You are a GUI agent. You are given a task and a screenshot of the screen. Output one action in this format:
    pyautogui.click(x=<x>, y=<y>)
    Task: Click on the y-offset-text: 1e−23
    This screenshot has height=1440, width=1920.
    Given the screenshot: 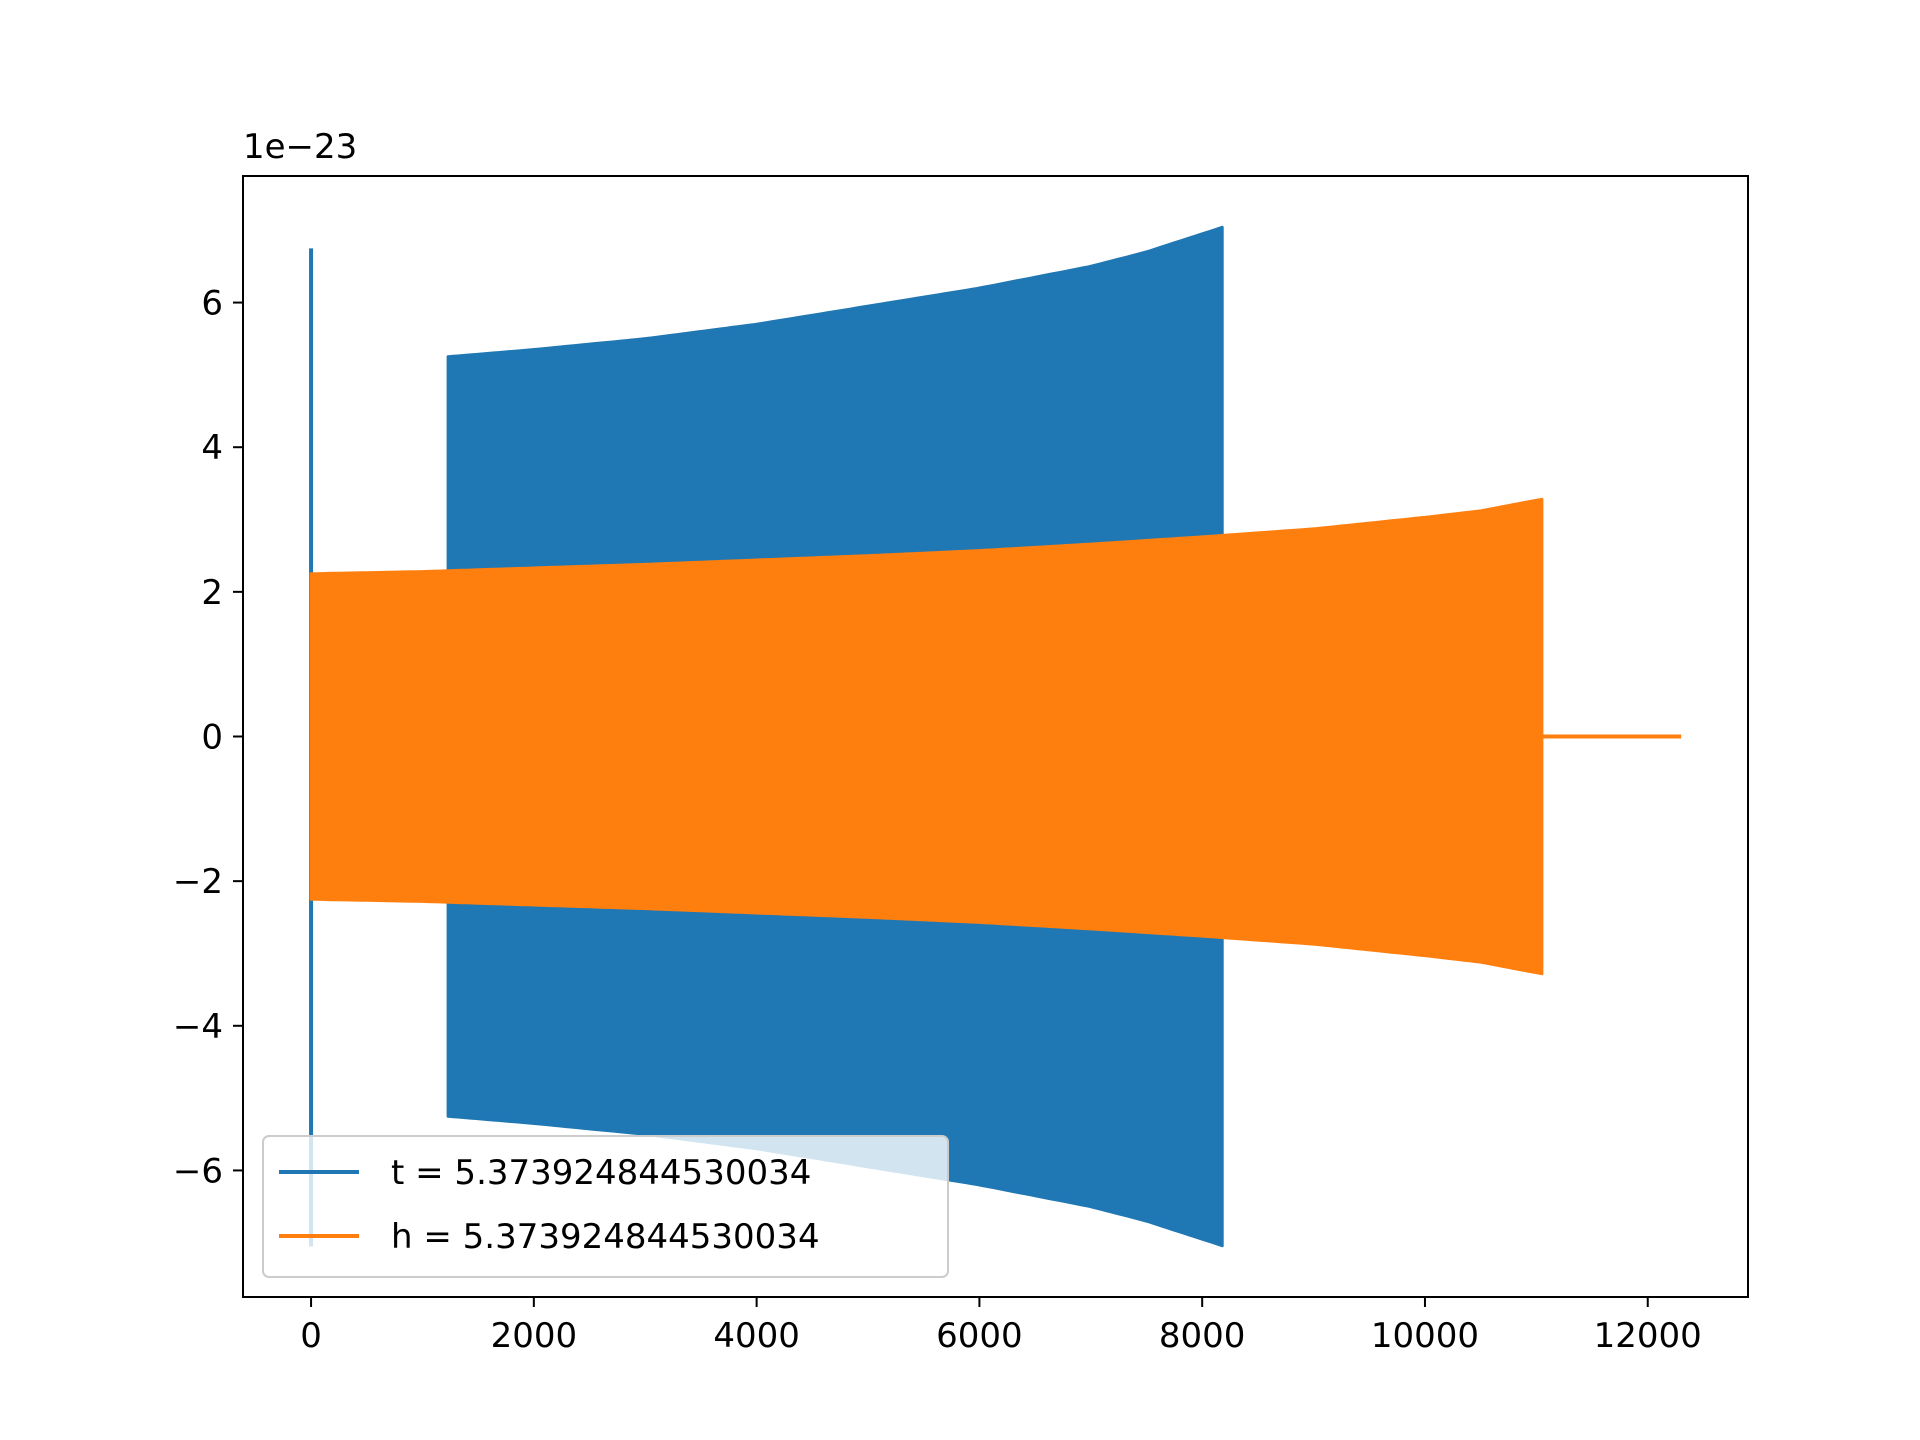 What is the action you would take?
    pyautogui.click(x=300, y=147)
    